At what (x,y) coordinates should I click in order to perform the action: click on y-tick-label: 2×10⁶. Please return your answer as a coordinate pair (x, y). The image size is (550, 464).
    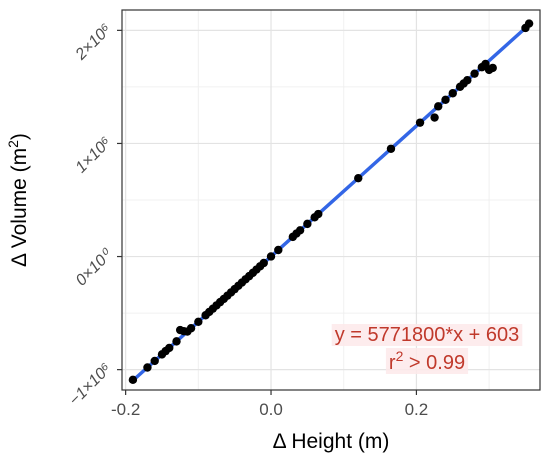
    Looking at the image, I should click on (93, 42).